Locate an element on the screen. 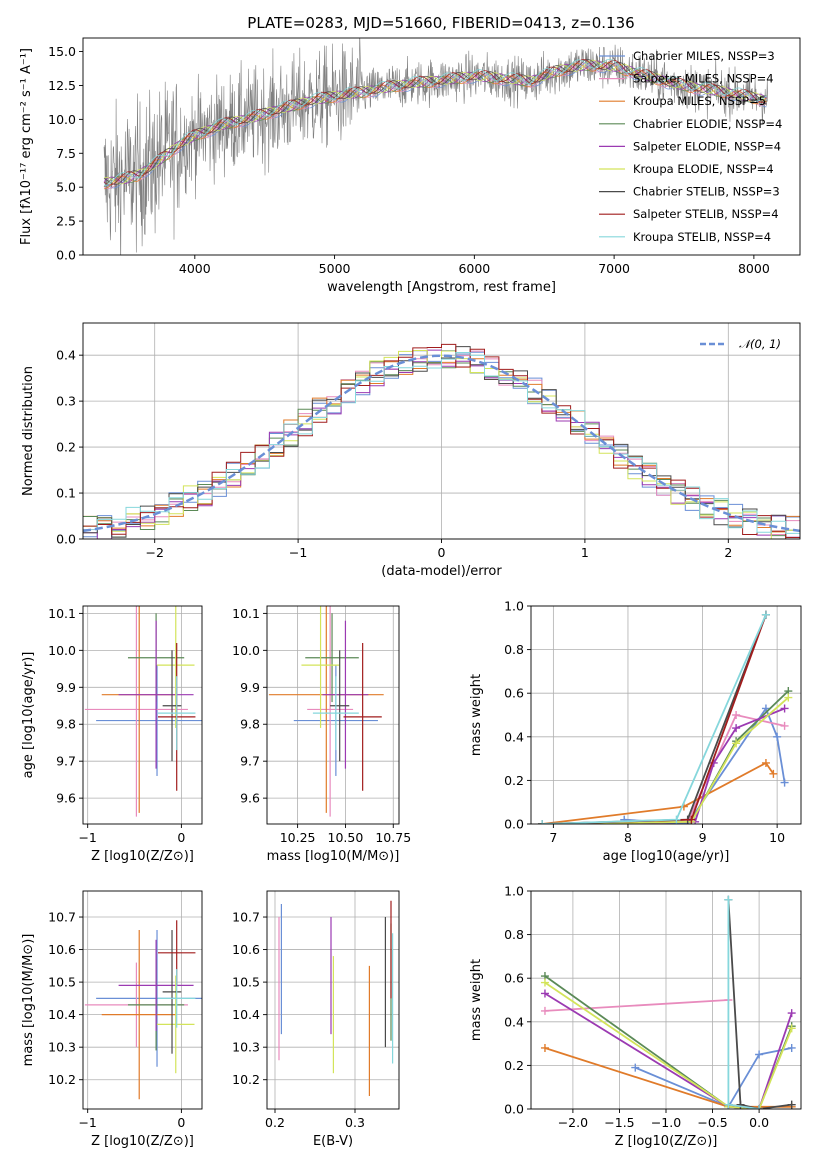  legend-label: 𝒩(0, 1) is located at coordinates (760, 344).